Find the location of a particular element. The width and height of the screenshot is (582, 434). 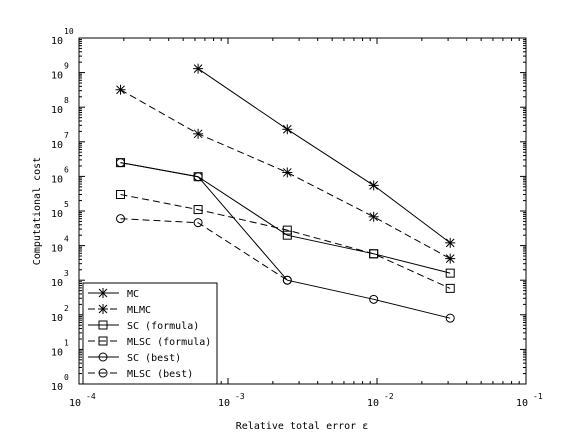

legend-item: MLSC (best) is located at coordinates (140, 374).